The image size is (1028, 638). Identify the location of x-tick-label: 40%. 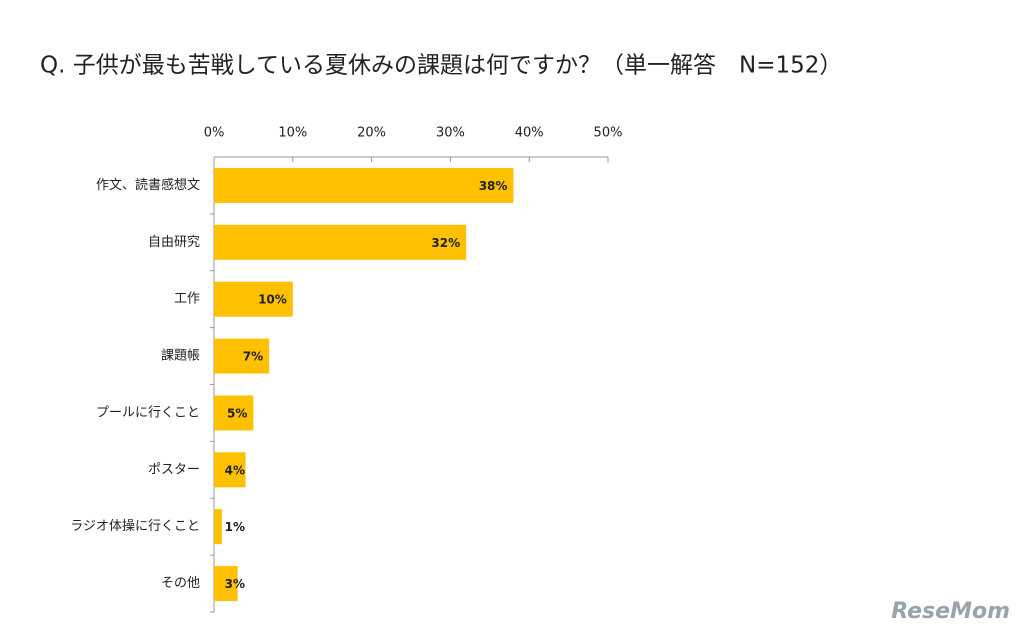
(529, 133).